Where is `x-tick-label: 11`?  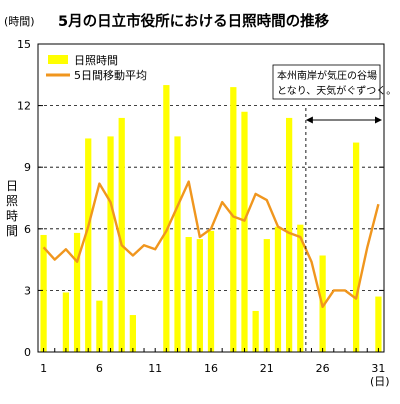 x-tick-label: 11 is located at coordinates (155, 368).